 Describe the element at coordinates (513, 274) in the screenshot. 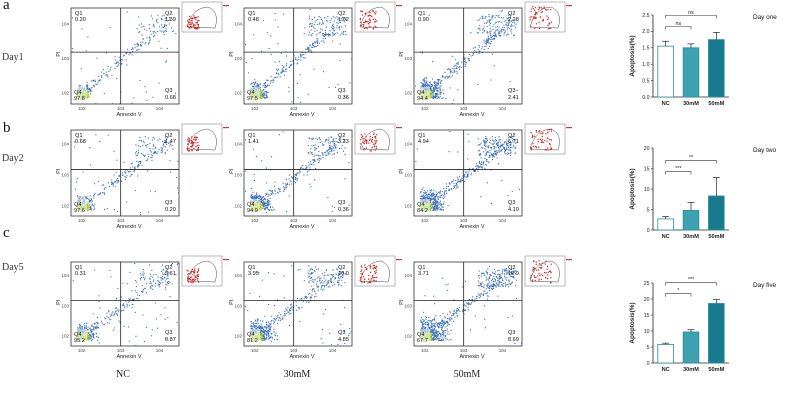

I see `quadrant-value-q2: 19.9` at that location.